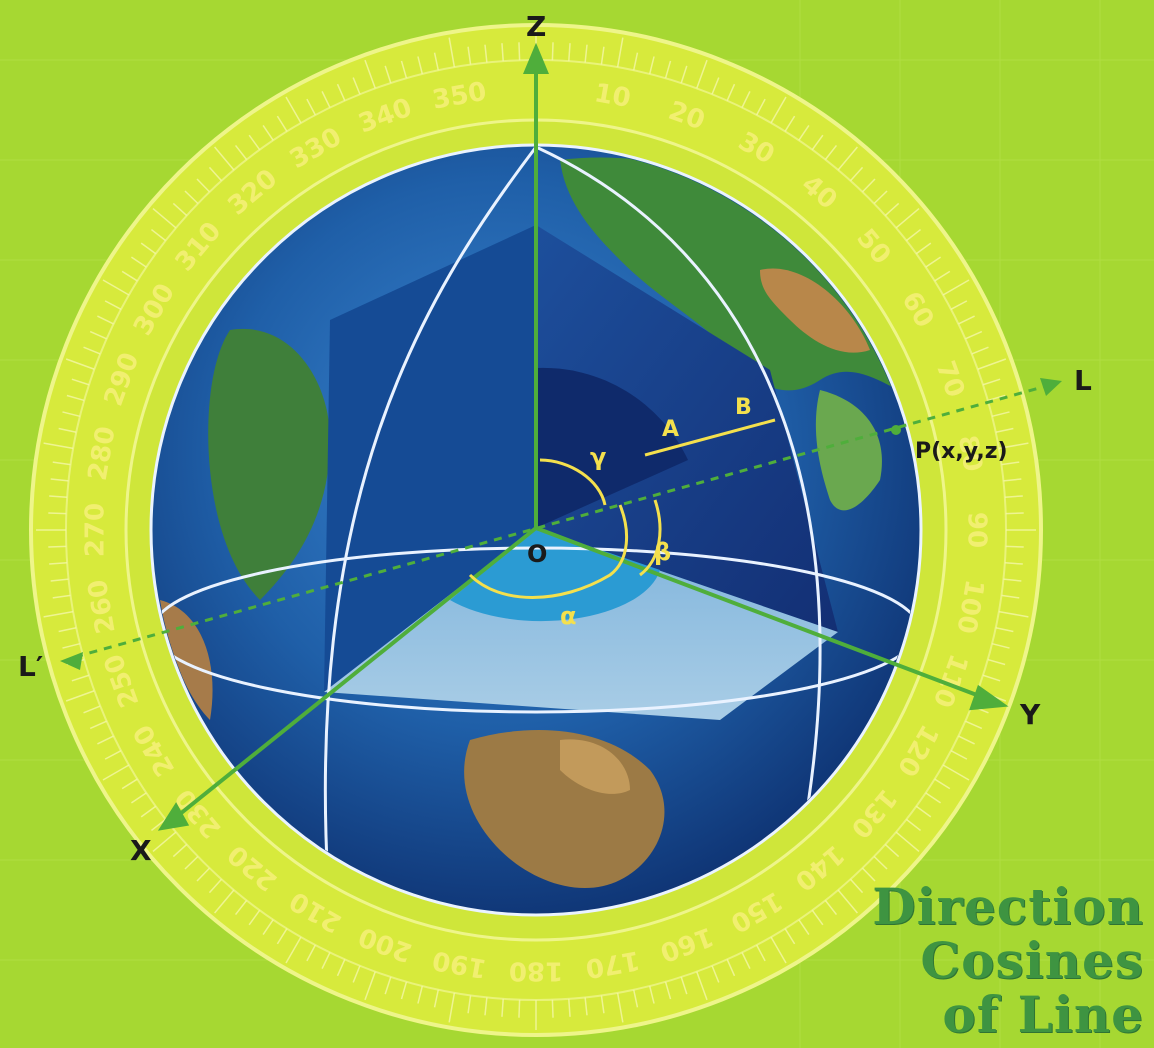 The height and width of the screenshot is (1048, 1154). Describe the element at coordinates (568, 616) in the screenshot. I see `alpha-label: α` at that location.